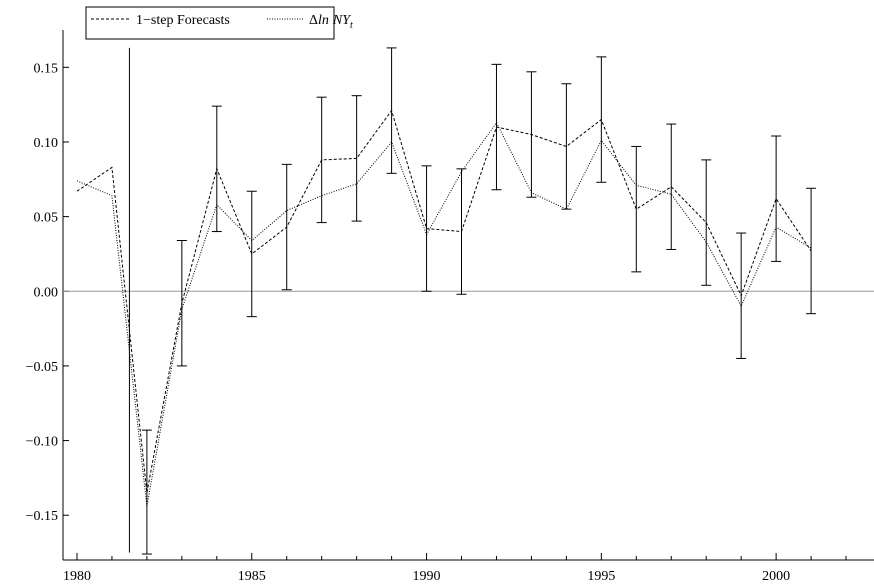 This screenshot has width=874, height=588. I want to click on legend-label-dlnny: Δln NYt, so click(331, 22).